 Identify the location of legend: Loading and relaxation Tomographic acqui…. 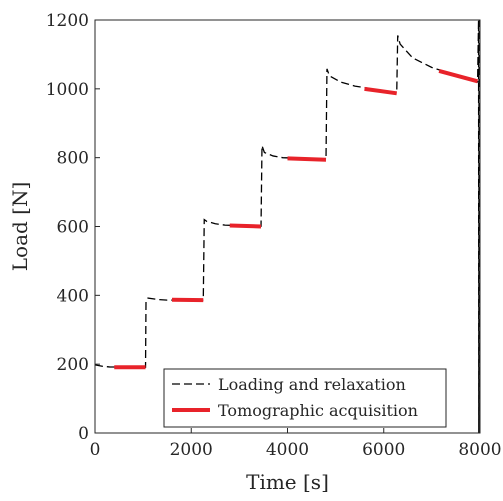
(305, 398).